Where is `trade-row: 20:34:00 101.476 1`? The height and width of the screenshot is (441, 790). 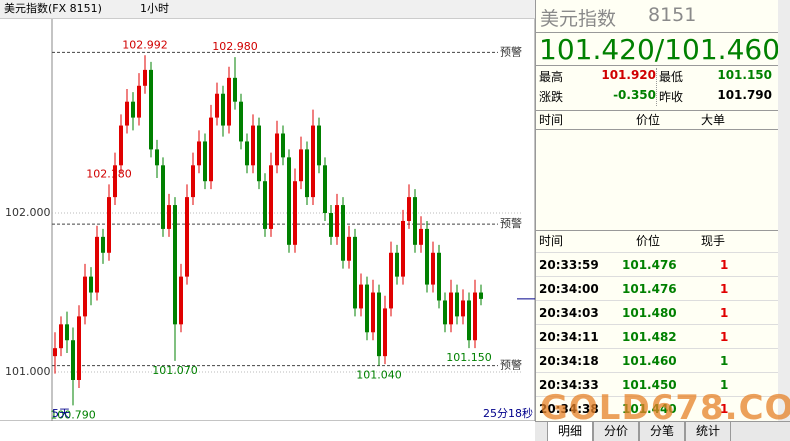 trade-row: 20:34:00 101.476 1 is located at coordinates (657, 288).